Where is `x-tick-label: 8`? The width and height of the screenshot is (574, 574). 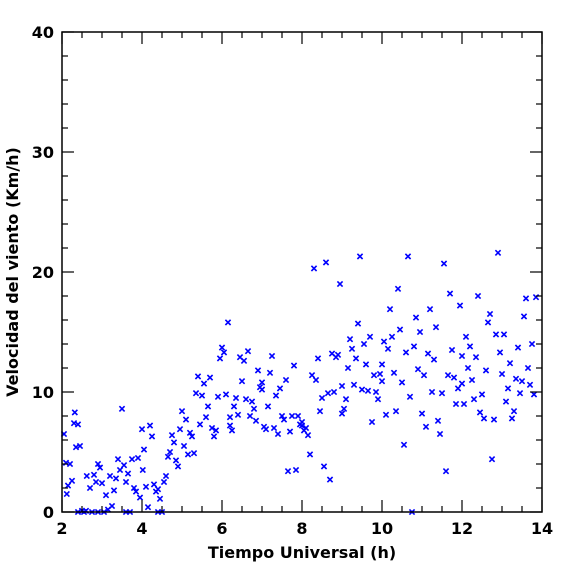 x-tick-label: 8 is located at coordinates (301, 528).